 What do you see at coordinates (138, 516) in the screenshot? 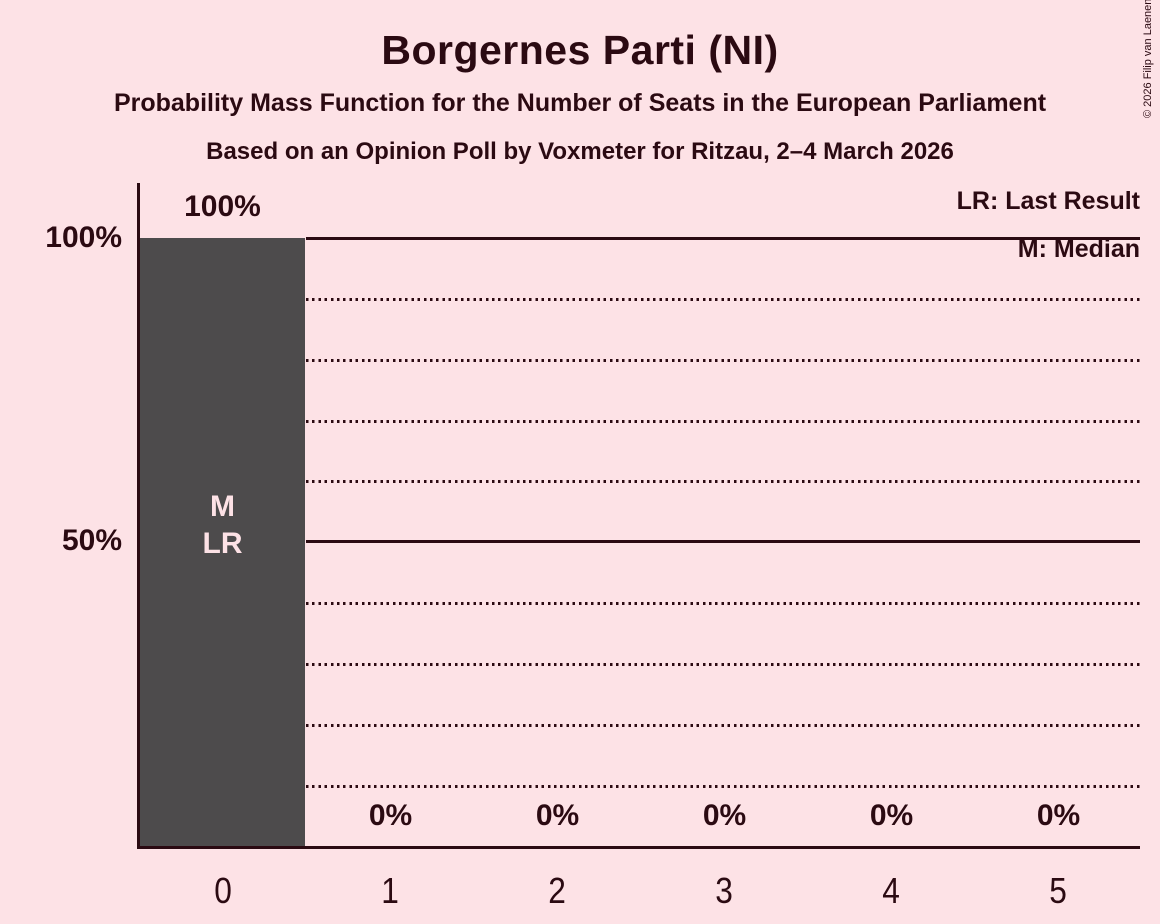
I see `y-axis-line` at bounding box center [138, 516].